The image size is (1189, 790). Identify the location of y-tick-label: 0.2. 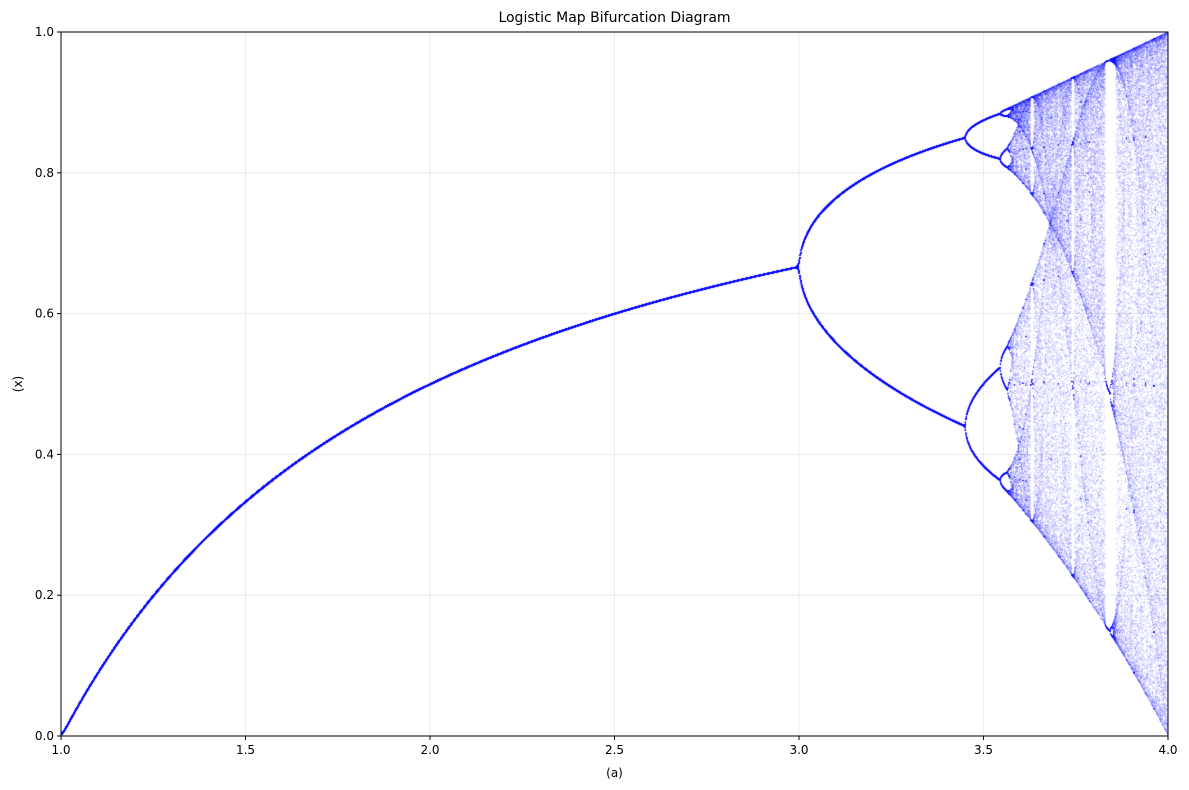
(44, 595).